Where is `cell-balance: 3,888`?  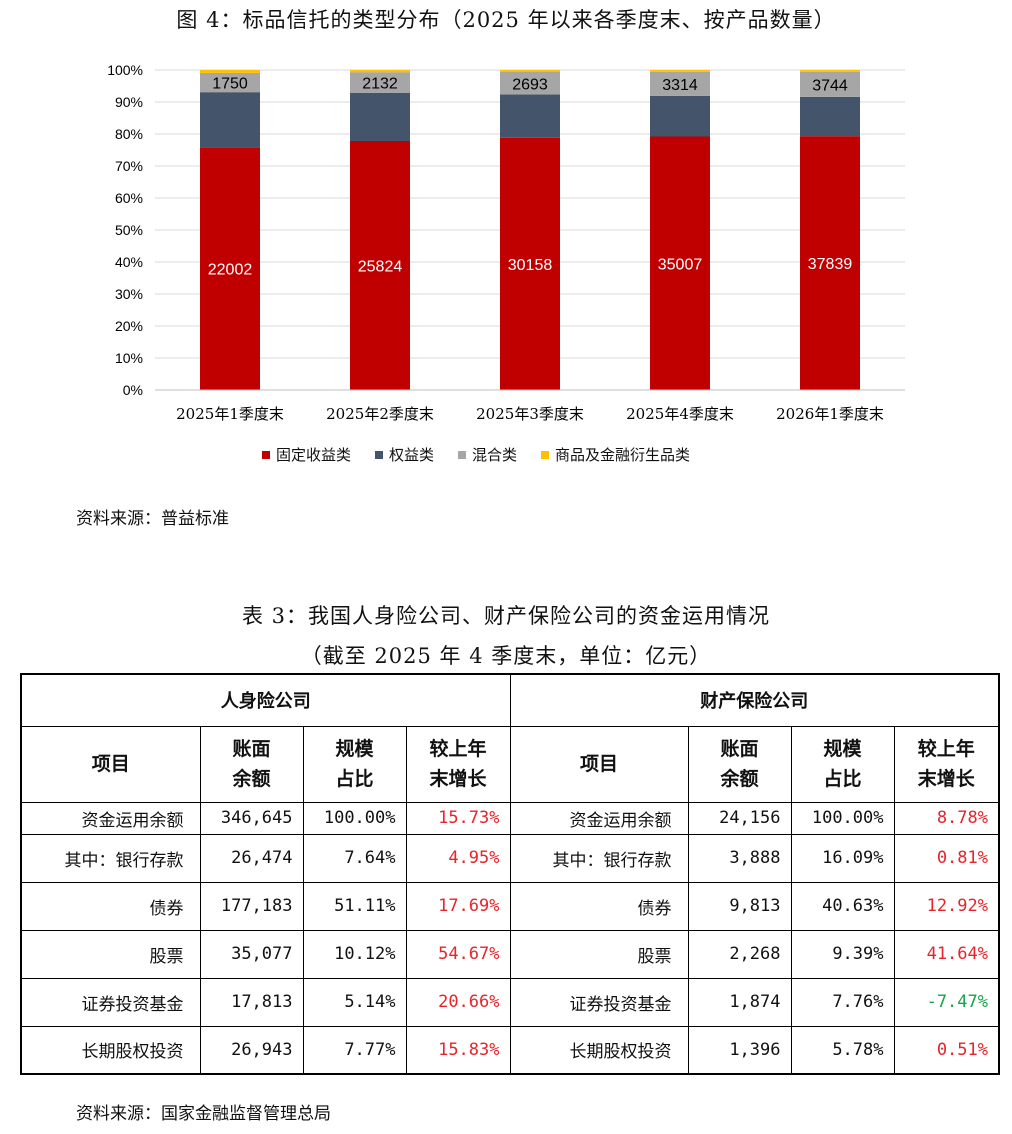 cell-balance: 3,888 is located at coordinates (739, 858).